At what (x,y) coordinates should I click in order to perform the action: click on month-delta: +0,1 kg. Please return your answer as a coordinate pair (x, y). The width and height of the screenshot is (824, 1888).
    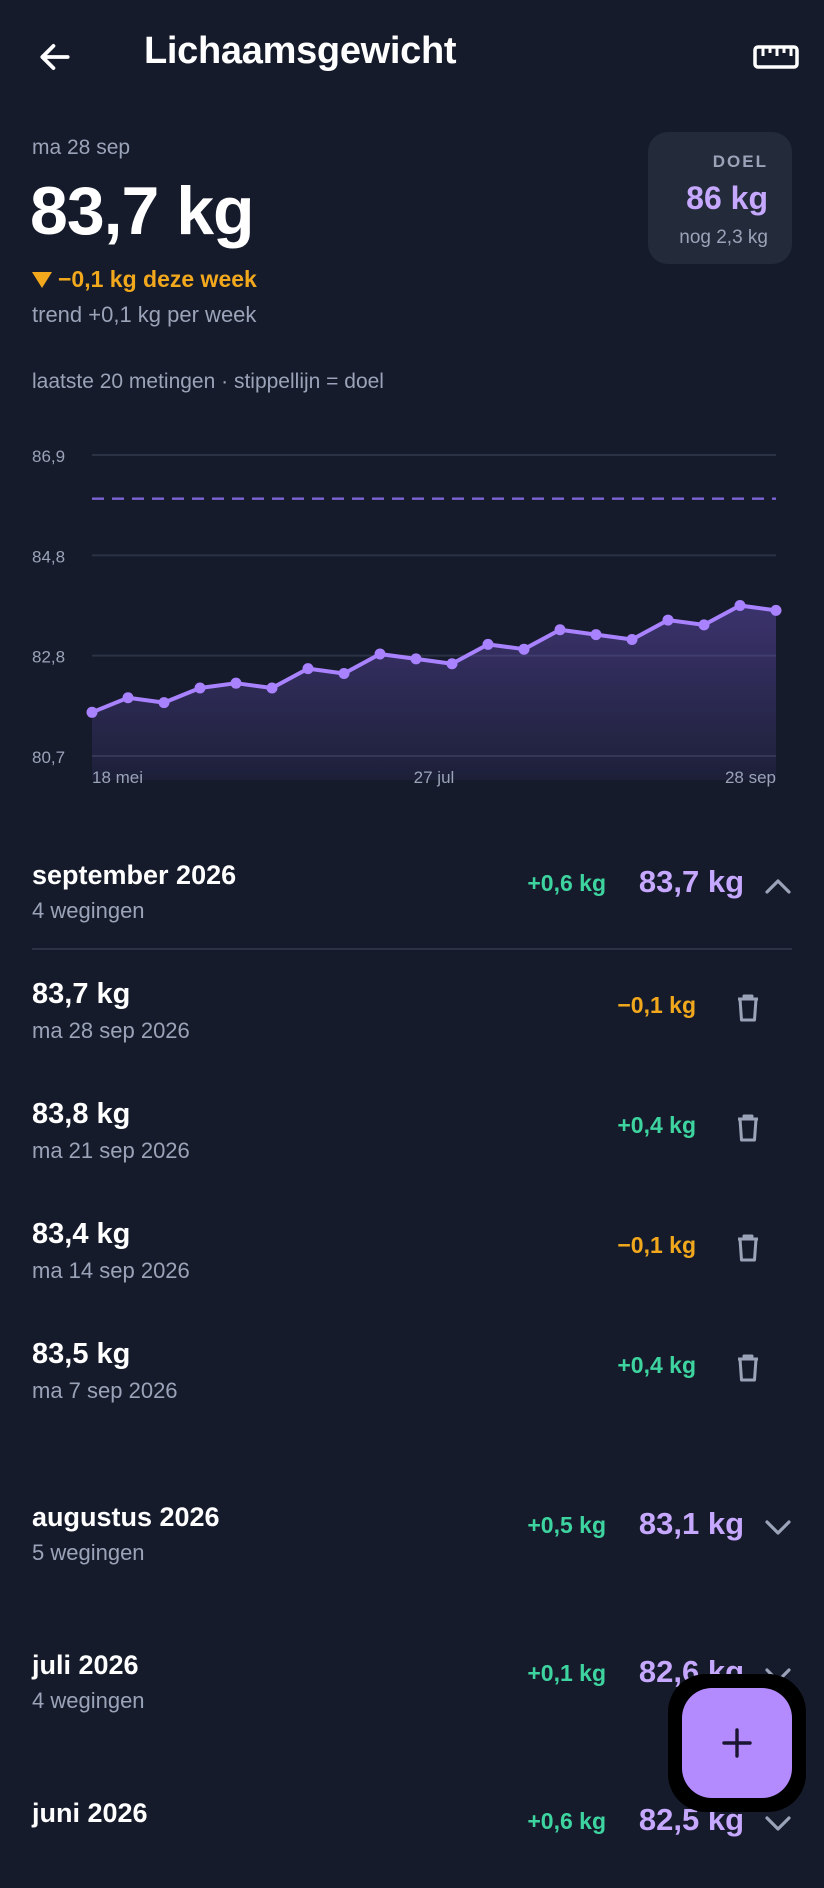
    Looking at the image, I should click on (566, 1673).